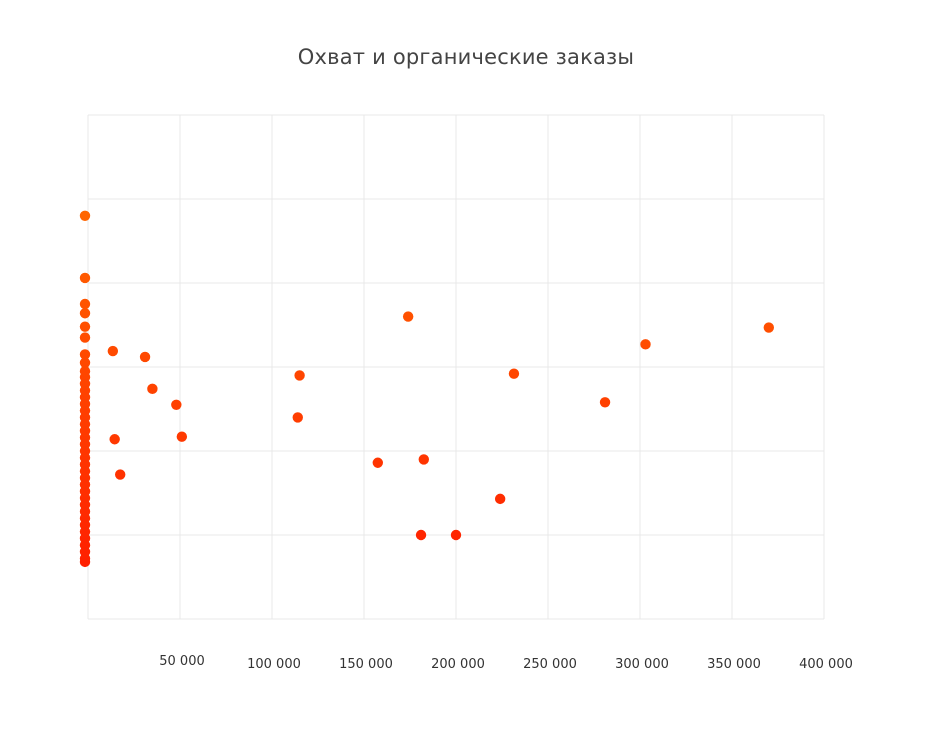 This screenshot has height=736, width=952. I want to click on x-tick-label: 200 000, so click(458, 664).